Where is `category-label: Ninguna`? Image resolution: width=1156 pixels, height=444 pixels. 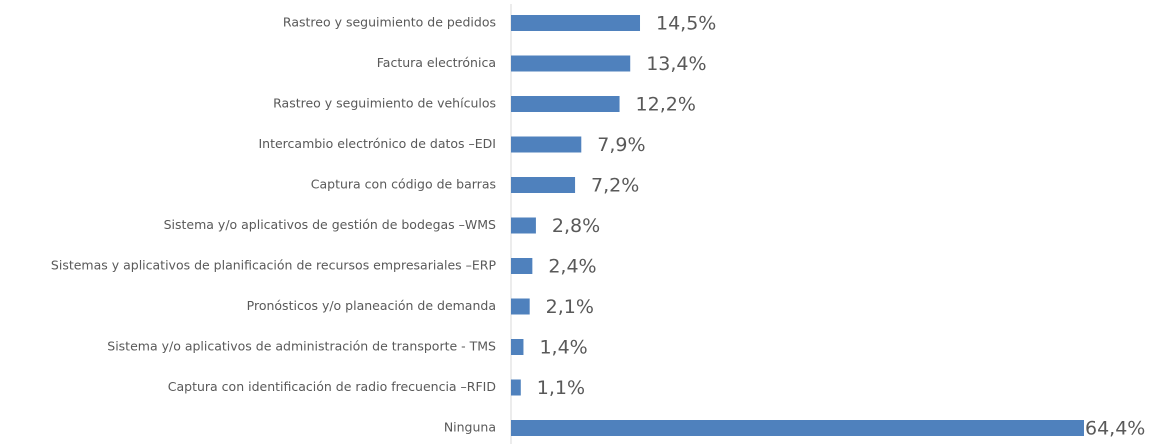 category-label: Ninguna is located at coordinates (470, 427).